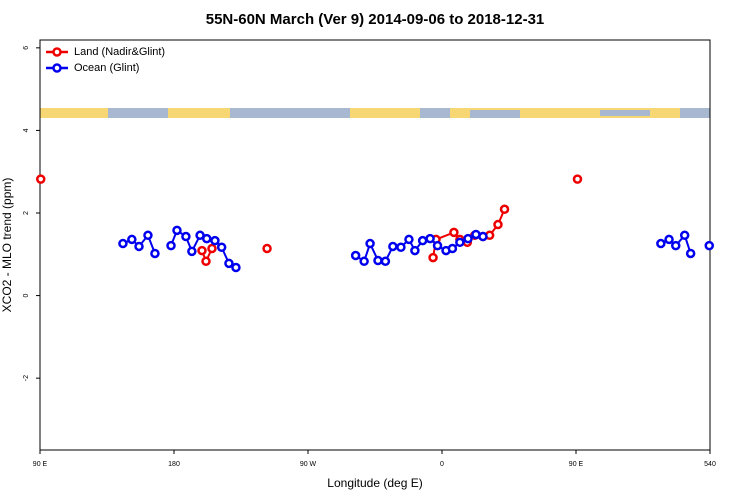 The image size is (750, 500). What do you see at coordinates (442, 464) in the screenshot?
I see `x-tick-label: 0` at bounding box center [442, 464].